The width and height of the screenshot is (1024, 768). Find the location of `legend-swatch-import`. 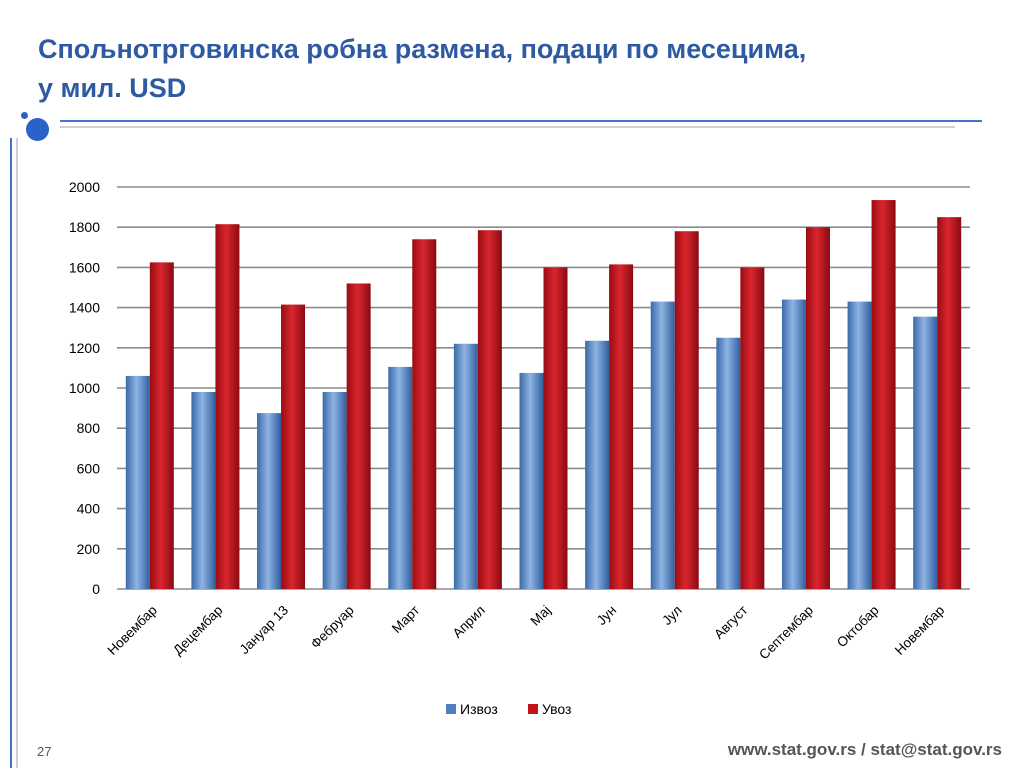

legend-swatch-import is located at coordinates (533, 709).